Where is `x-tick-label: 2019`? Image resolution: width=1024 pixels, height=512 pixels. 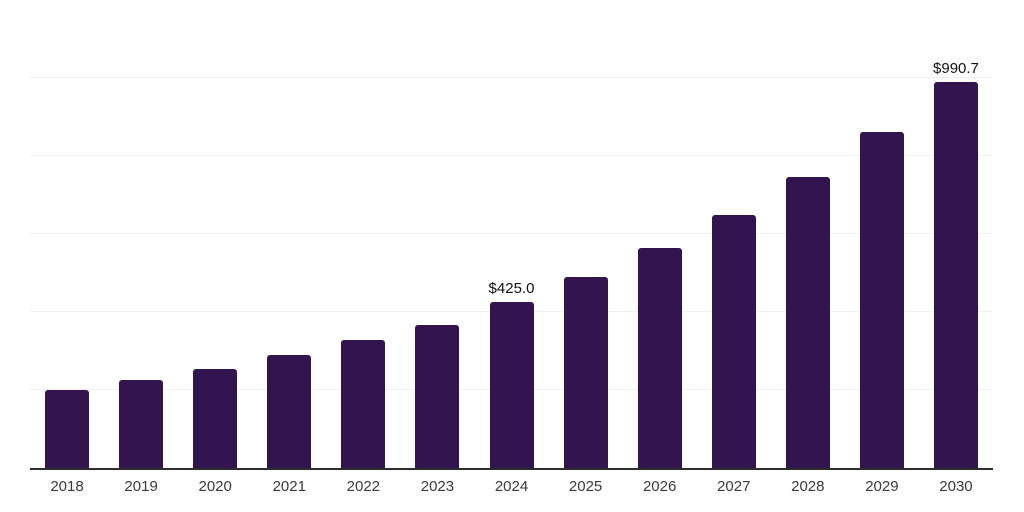
x-tick-label: 2019 is located at coordinates (141, 486).